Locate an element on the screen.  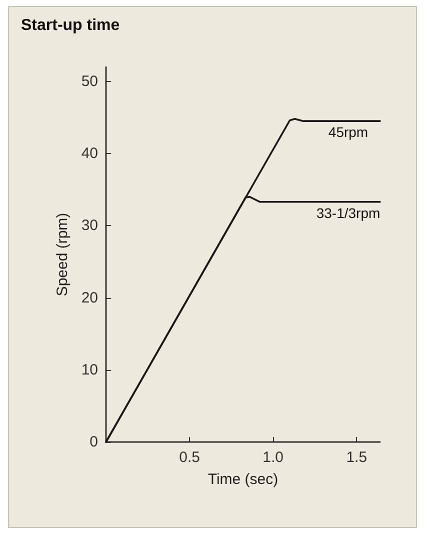
y-tick-label: 40 is located at coordinates (89, 153).